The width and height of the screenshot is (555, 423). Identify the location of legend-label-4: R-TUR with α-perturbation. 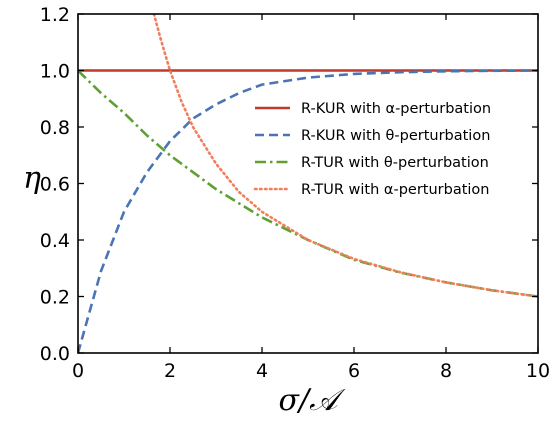
(395, 190).